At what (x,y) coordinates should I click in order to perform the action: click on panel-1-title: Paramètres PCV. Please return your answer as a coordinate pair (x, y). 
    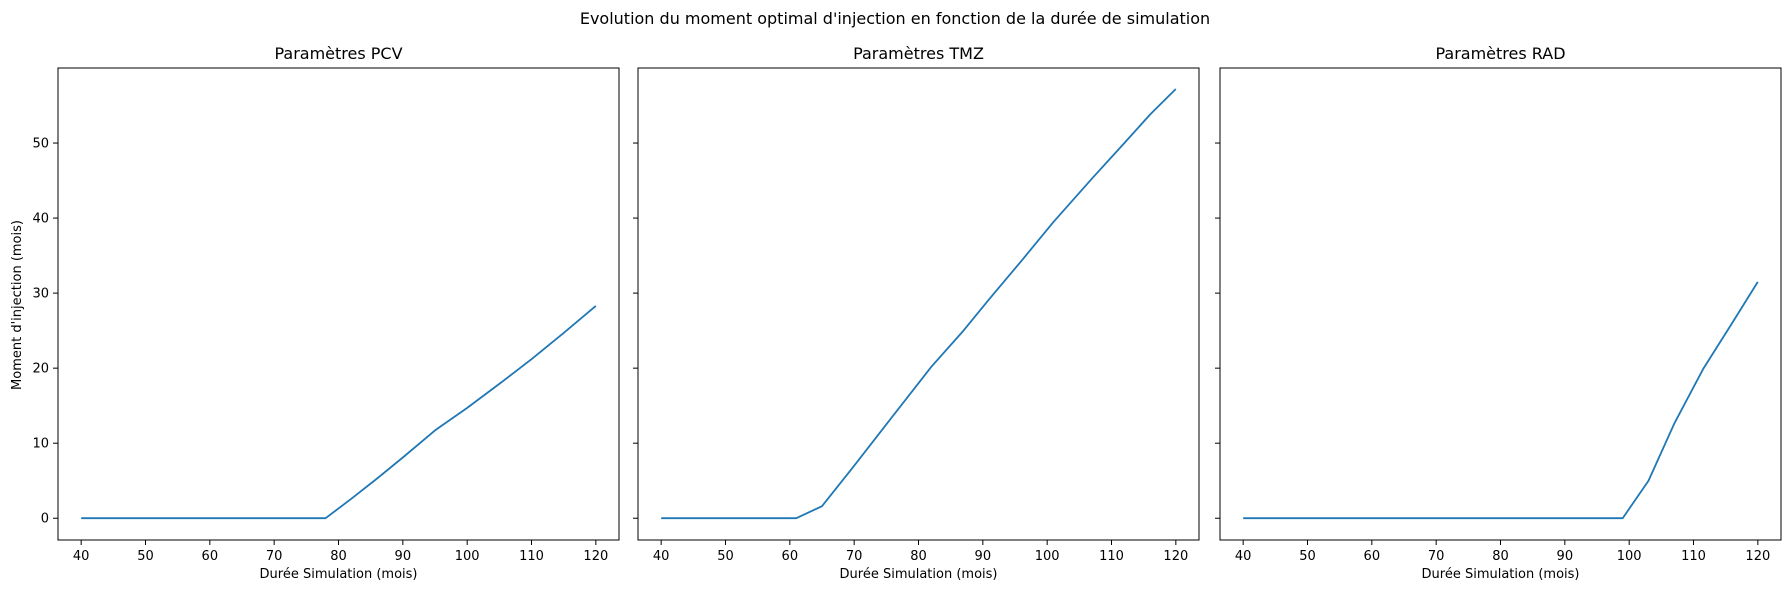
    Looking at the image, I should click on (338, 53).